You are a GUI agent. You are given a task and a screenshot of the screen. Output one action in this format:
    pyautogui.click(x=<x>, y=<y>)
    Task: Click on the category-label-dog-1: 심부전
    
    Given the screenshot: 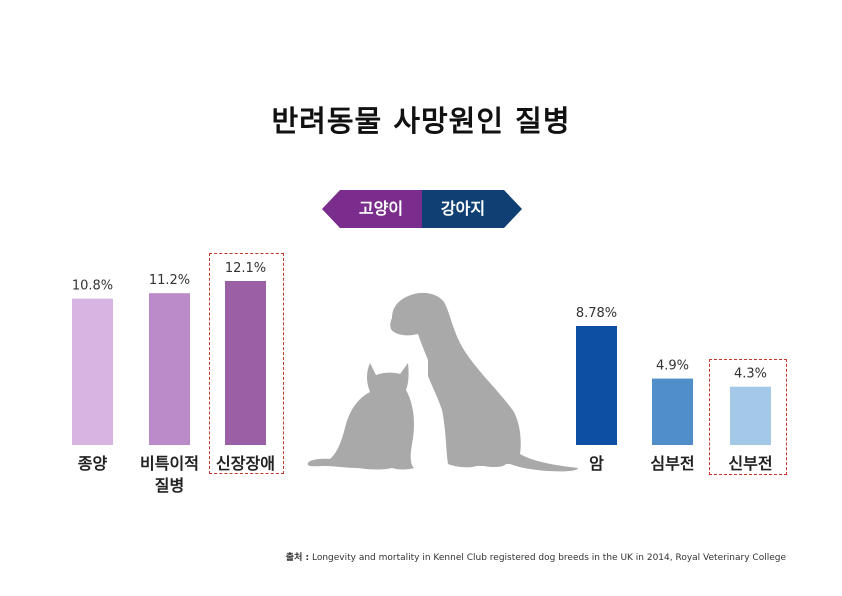 What is the action you would take?
    pyautogui.click(x=672, y=463)
    